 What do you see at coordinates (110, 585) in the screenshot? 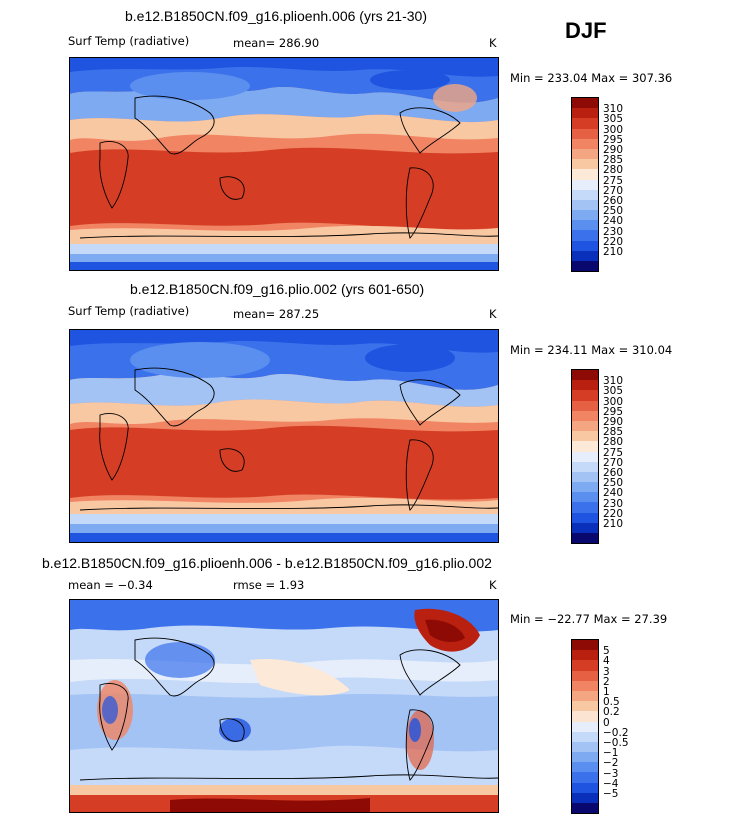
I see `panel3-mean: mean = −0.34` at bounding box center [110, 585].